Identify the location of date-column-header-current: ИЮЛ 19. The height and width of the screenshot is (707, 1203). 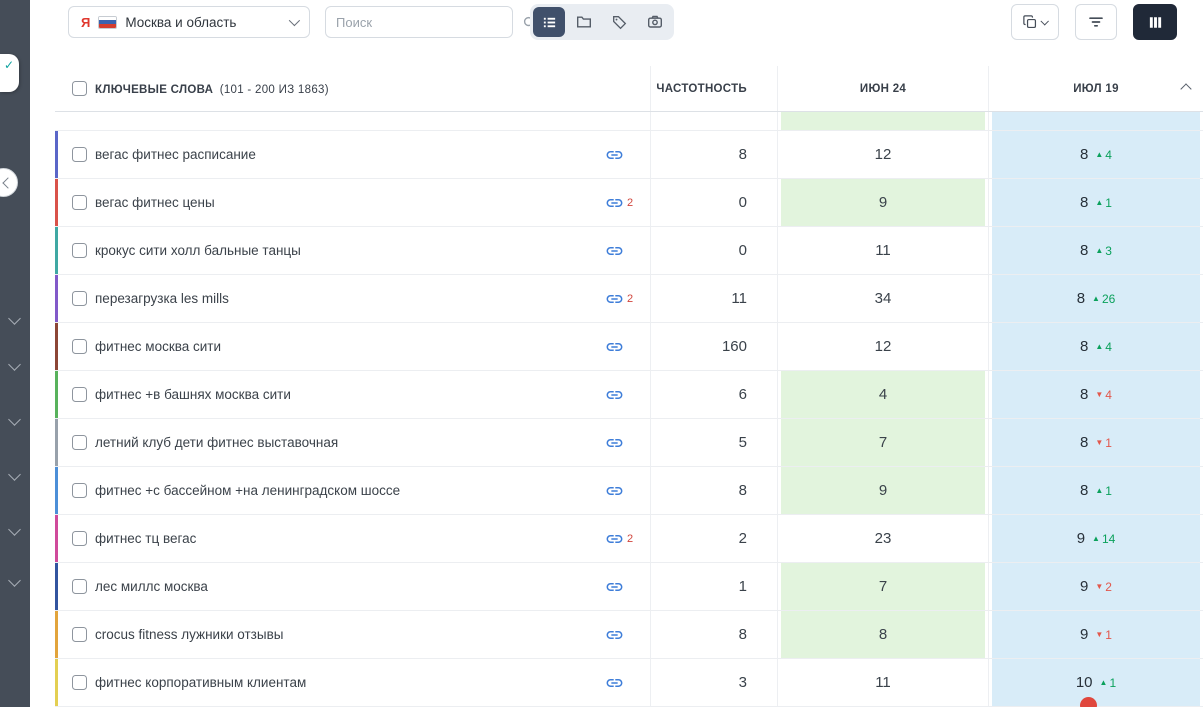
(1096, 88).